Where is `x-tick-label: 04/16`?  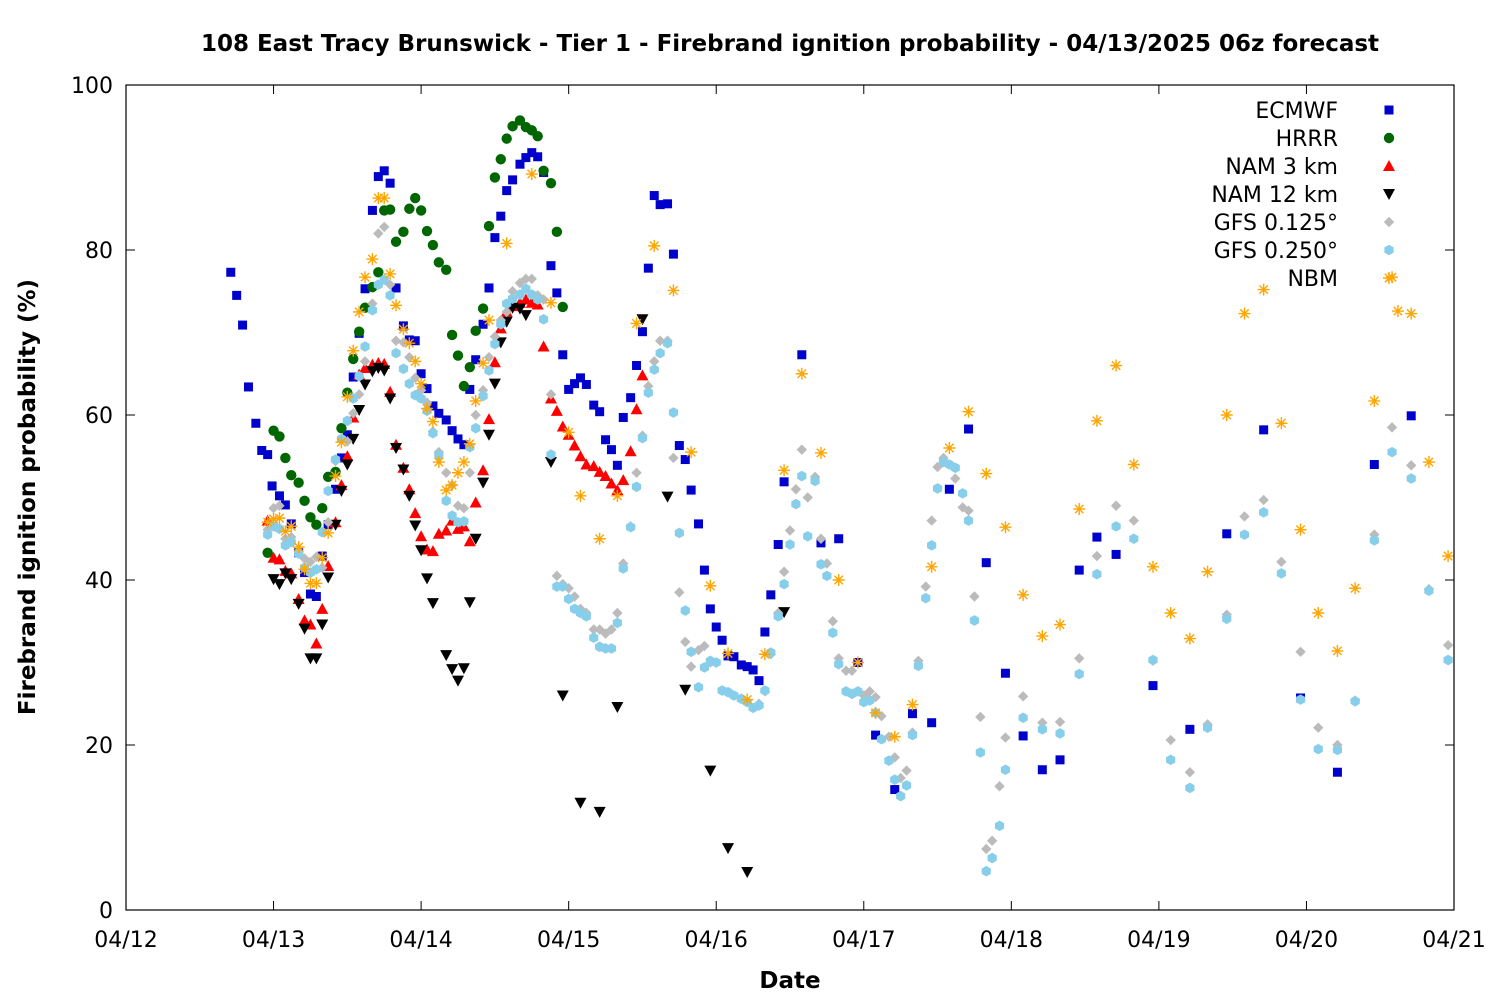 x-tick-label: 04/16 is located at coordinates (716, 940).